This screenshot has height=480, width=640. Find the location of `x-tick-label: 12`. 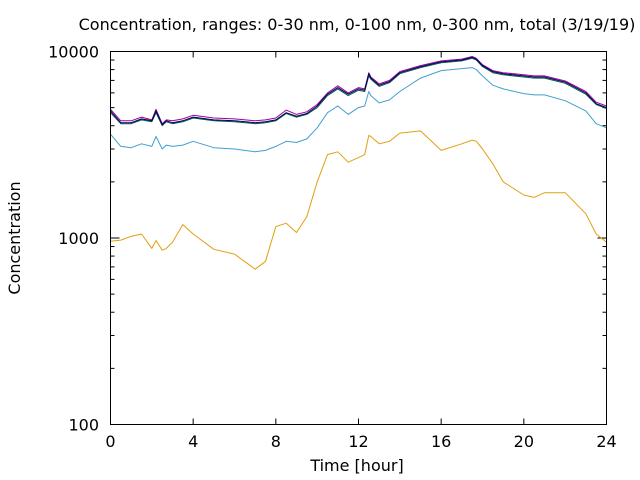

x-tick-label: 12 is located at coordinates (358, 441).